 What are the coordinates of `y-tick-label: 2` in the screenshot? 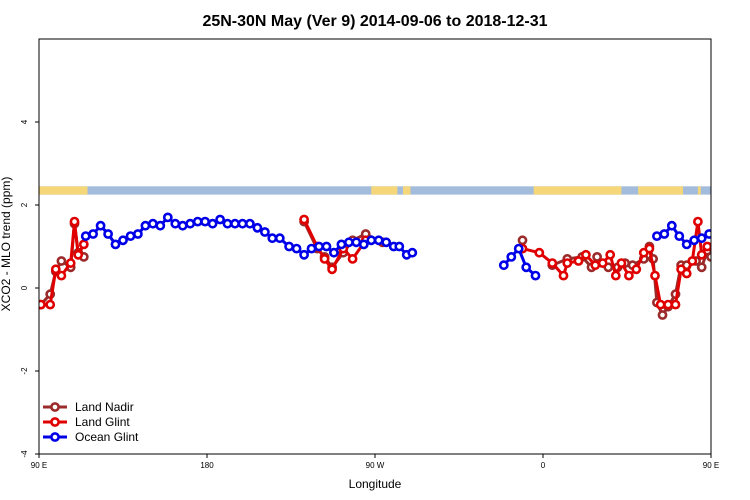 It's located at (24, 204).